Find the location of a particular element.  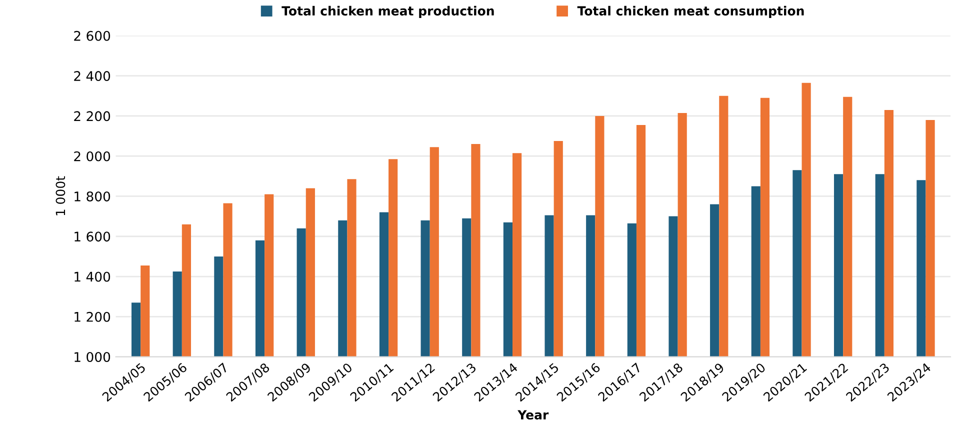

legend-label: Total chicken meat production is located at coordinates (388, 12).